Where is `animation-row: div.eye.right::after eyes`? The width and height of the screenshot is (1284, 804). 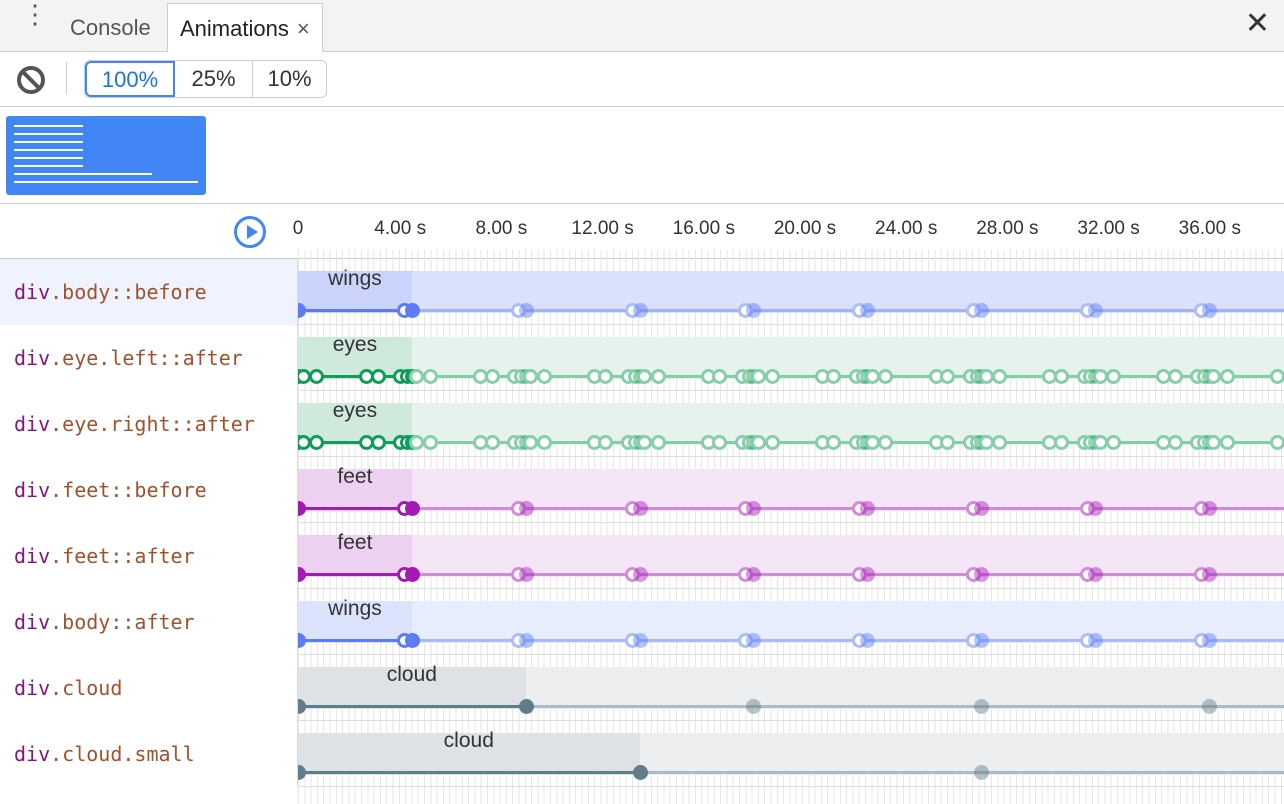 animation-row: div.eye.right::after eyes is located at coordinates (642, 424).